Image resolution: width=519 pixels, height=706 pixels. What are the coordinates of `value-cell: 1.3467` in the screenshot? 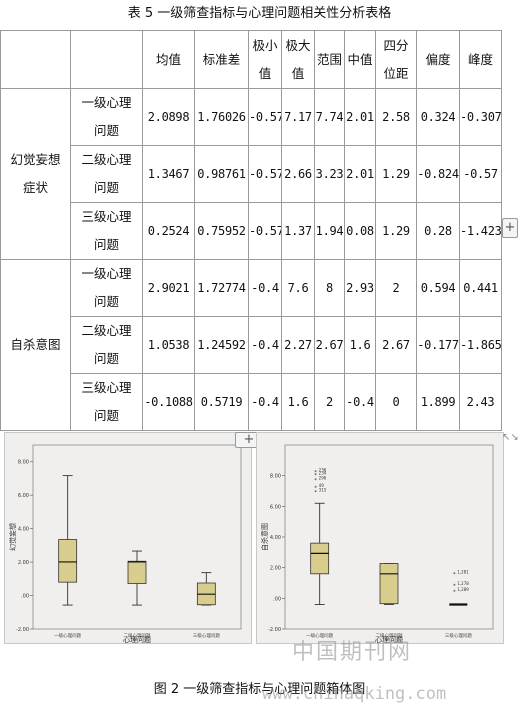 It's located at (168, 174).